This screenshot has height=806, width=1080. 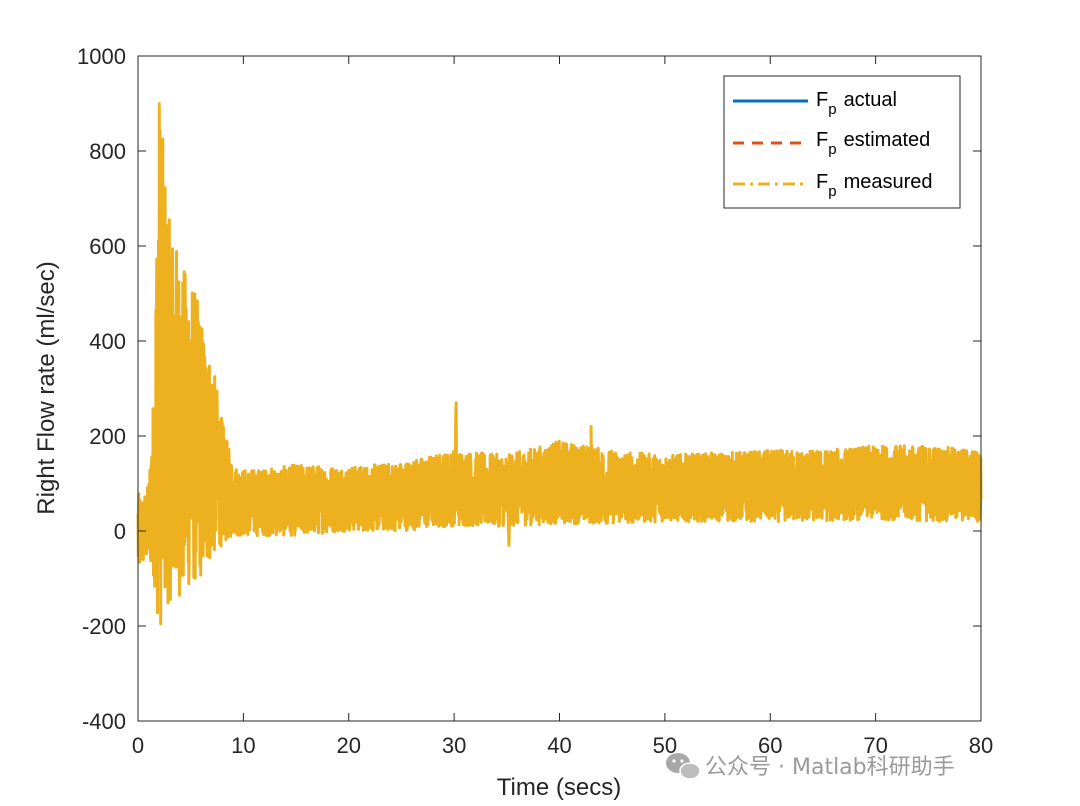 What do you see at coordinates (875, 745) in the screenshot?
I see `x-tick-label: 70` at bounding box center [875, 745].